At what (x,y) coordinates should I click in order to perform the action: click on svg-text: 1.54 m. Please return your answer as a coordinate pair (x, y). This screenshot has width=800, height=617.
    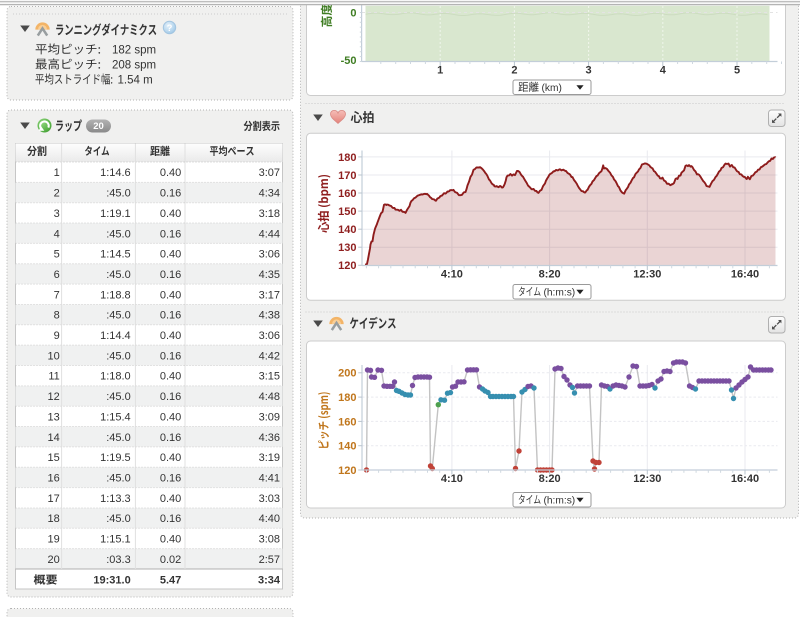
    Looking at the image, I should click on (135, 81).